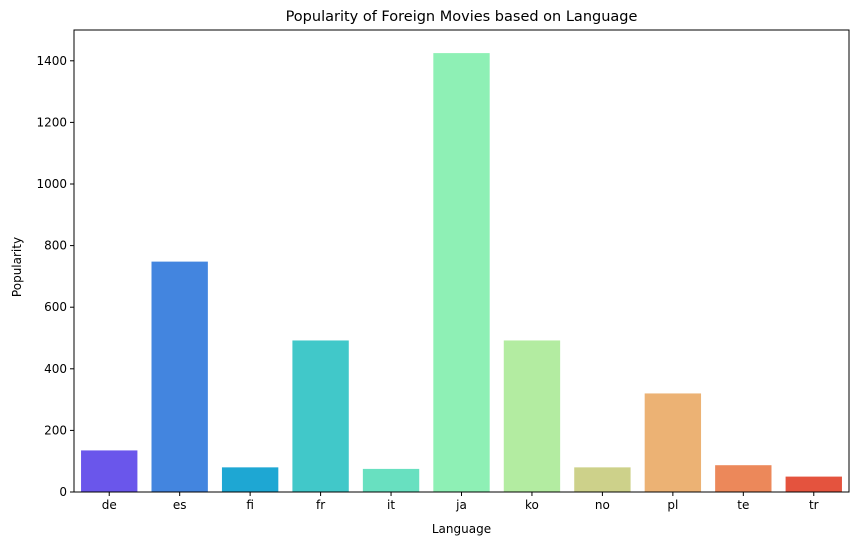  What do you see at coordinates (673, 442) in the screenshot?
I see `bar-pl` at bounding box center [673, 442].